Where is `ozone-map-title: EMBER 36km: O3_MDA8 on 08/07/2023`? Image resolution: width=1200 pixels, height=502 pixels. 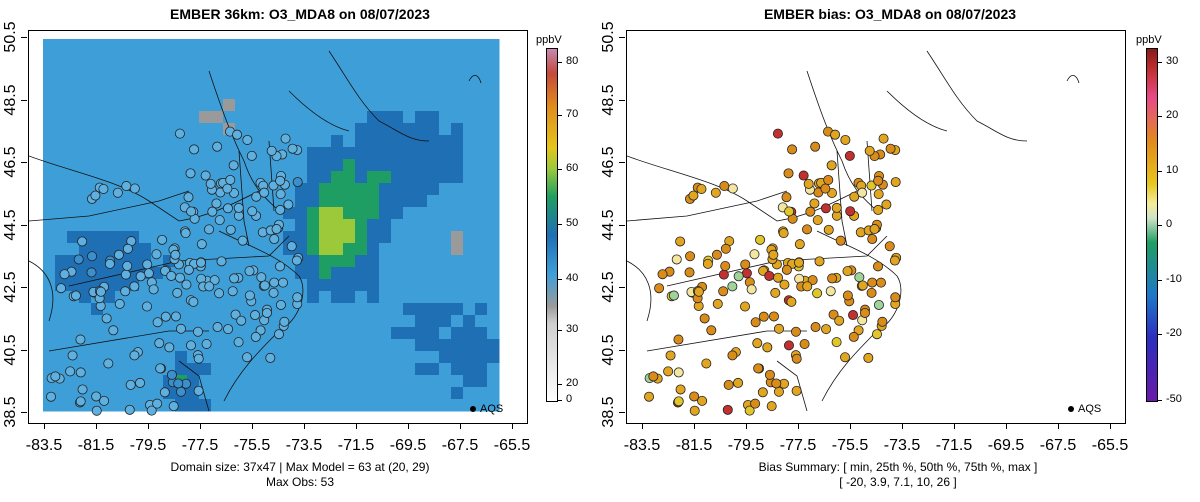
ozone-map-title: EMBER 36km: O3_MDA8 on 08/07/2023 is located at coordinates (300, 14).